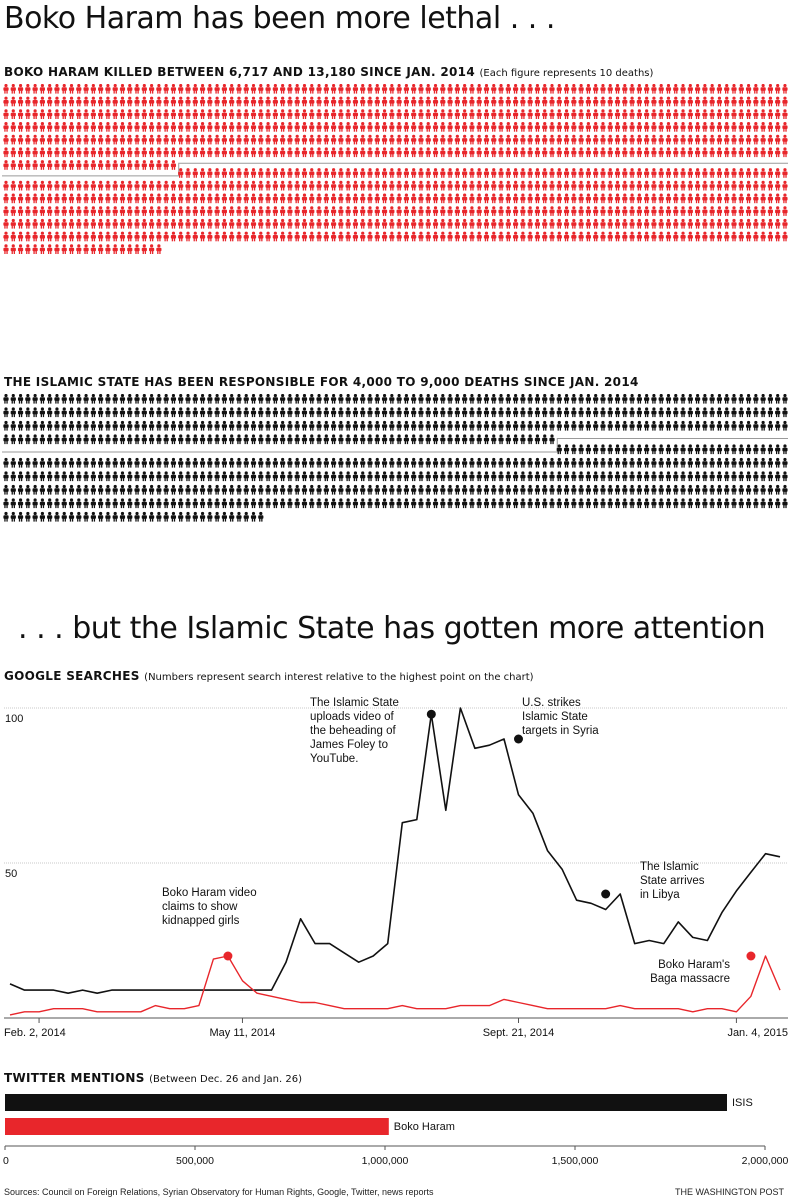  I want to click on twitter-bar, so click(197, 1126).